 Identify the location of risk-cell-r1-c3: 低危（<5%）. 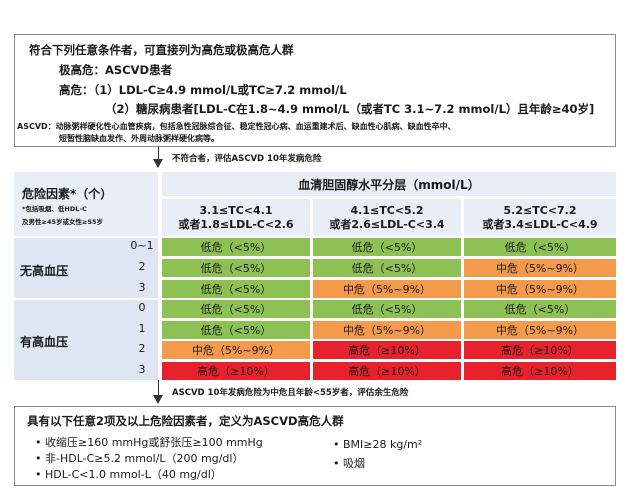
(540, 247).